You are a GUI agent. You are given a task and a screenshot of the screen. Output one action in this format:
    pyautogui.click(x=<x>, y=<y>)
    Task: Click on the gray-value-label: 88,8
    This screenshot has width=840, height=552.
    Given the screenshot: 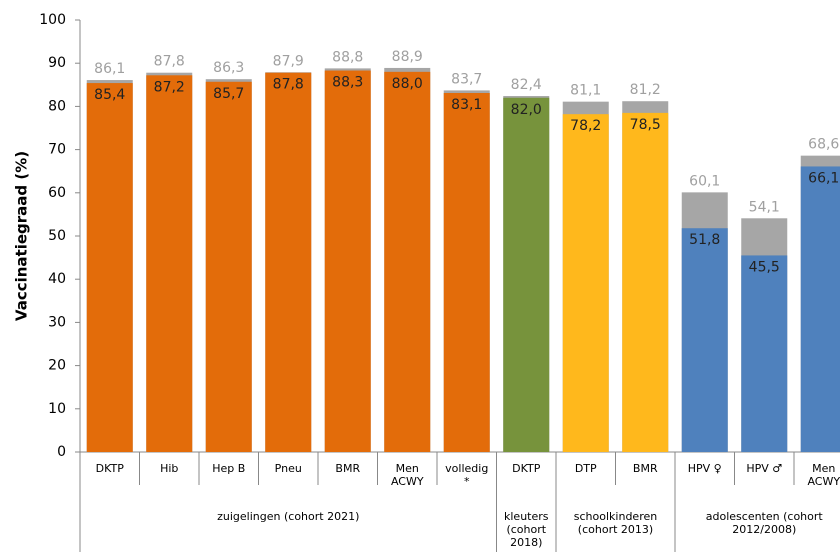 What is the action you would take?
    pyautogui.click(x=347, y=57)
    